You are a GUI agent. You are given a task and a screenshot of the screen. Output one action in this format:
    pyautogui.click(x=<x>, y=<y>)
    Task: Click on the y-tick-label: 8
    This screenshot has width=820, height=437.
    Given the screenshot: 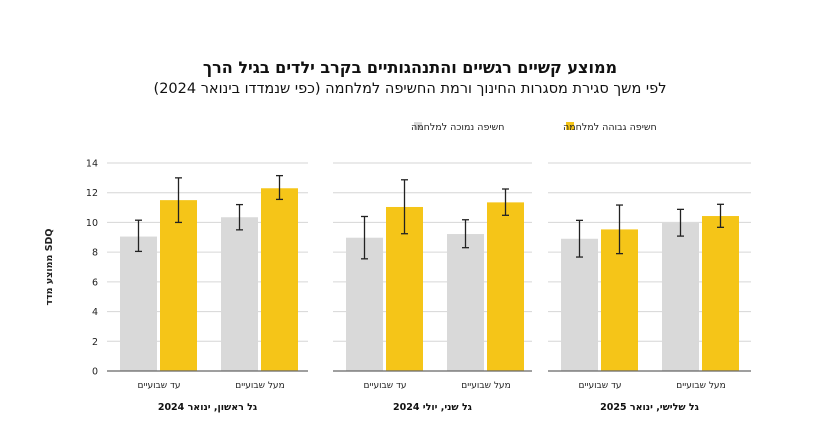 What is the action you would take?
    pyautogui.click(x=95, y=253)
    